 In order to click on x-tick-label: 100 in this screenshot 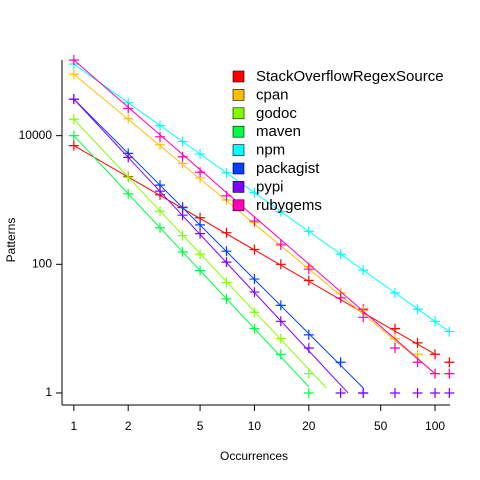, I will do `click(435, 426)`.